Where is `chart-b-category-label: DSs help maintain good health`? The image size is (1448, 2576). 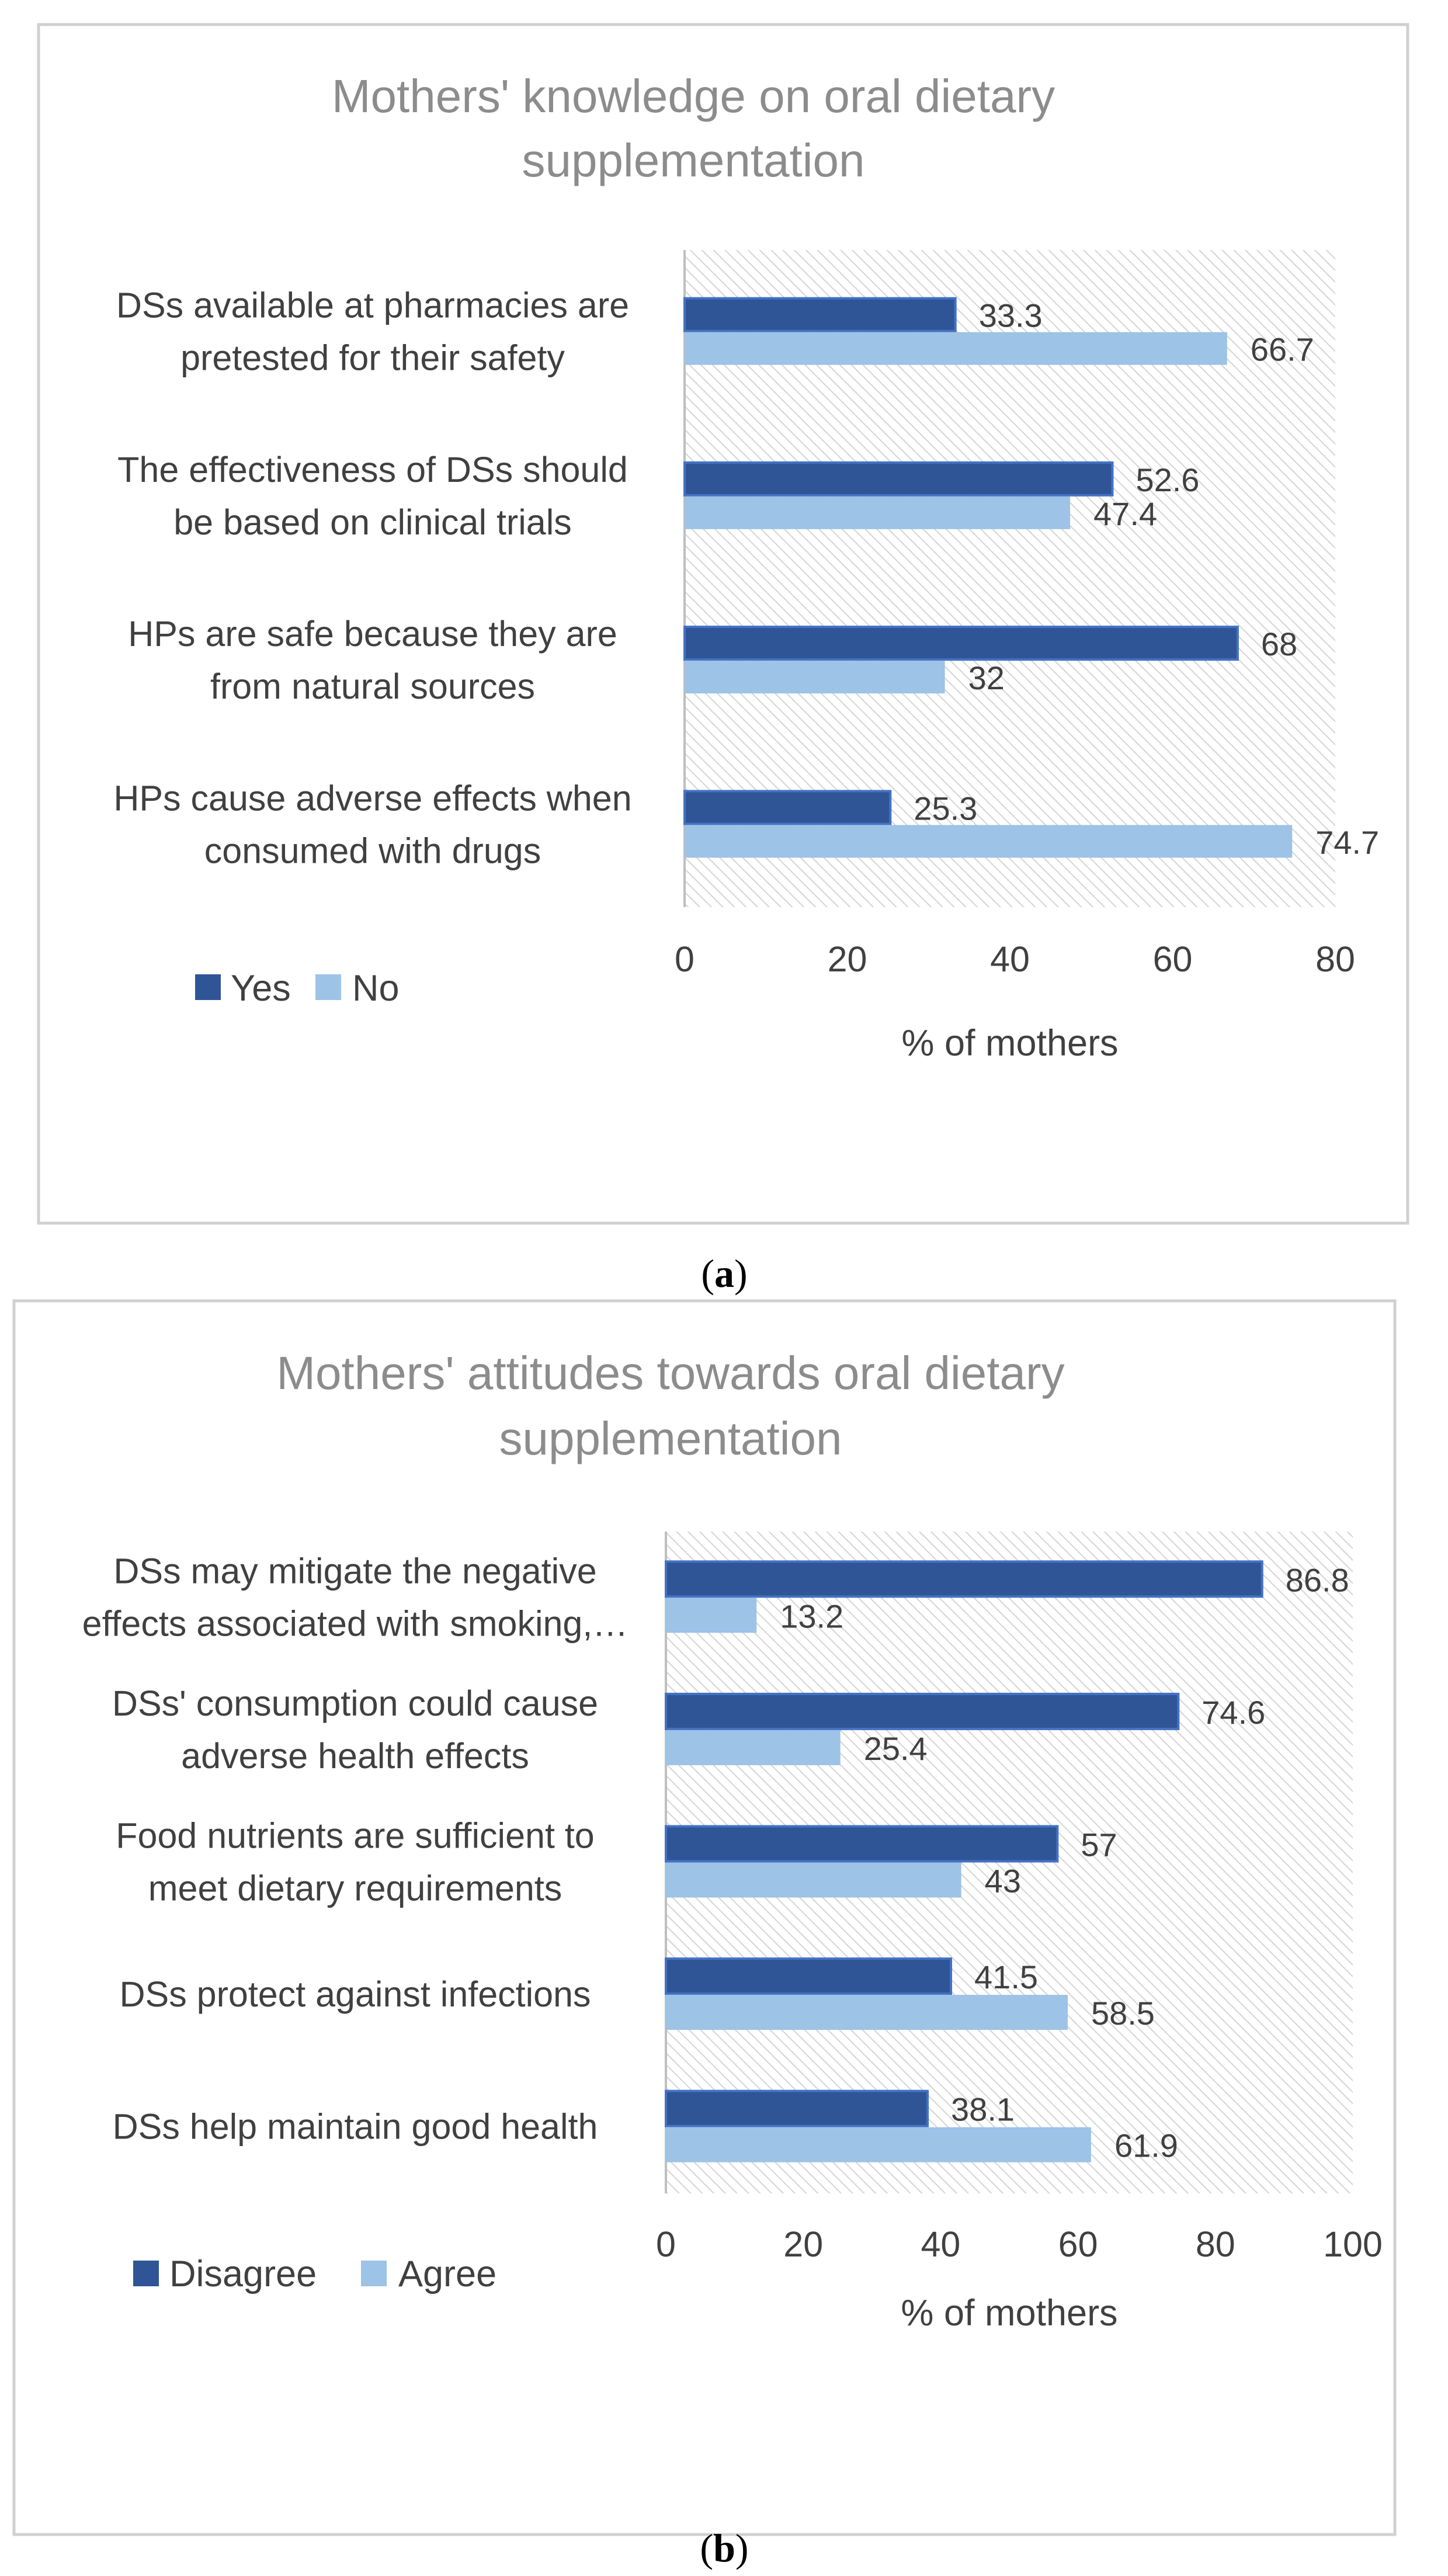 chart-b-category-label: DSs help maintain good health is located at coordinates (355, 2127).